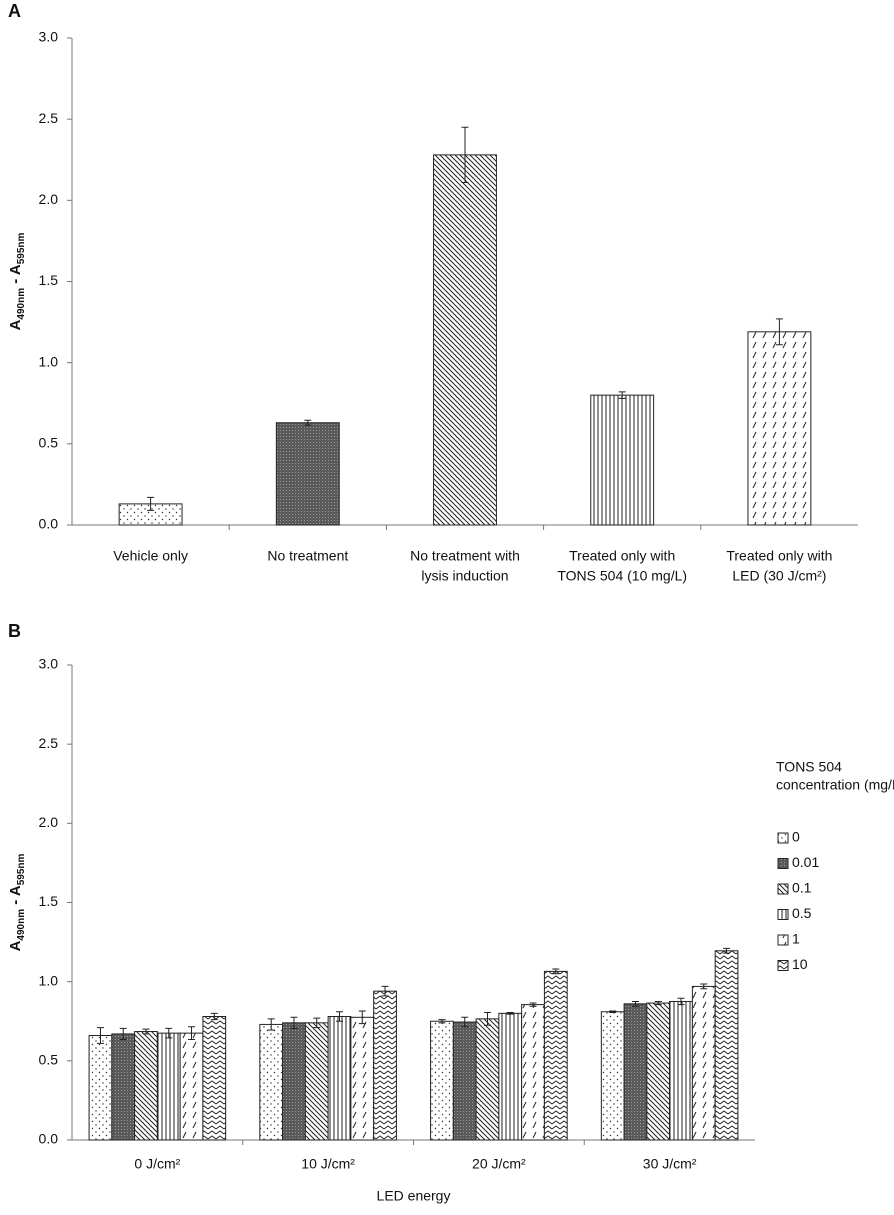  I want to click on x-tick-label: Treated only with, so click(622, 556).